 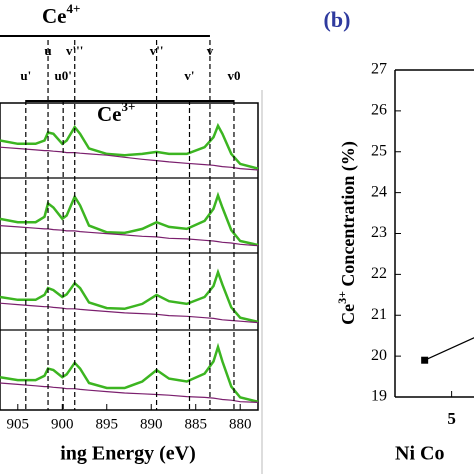 I want to click on y-tick-label: 23, so click(x=379, y=232).